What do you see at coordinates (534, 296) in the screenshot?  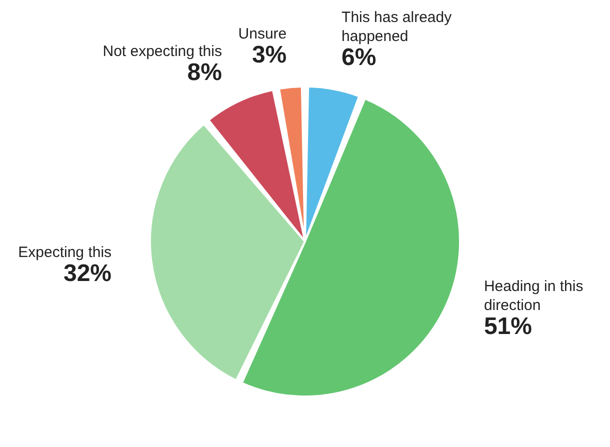 I see `slice-label: Heading in this direction` at bounding box center [534, 296].